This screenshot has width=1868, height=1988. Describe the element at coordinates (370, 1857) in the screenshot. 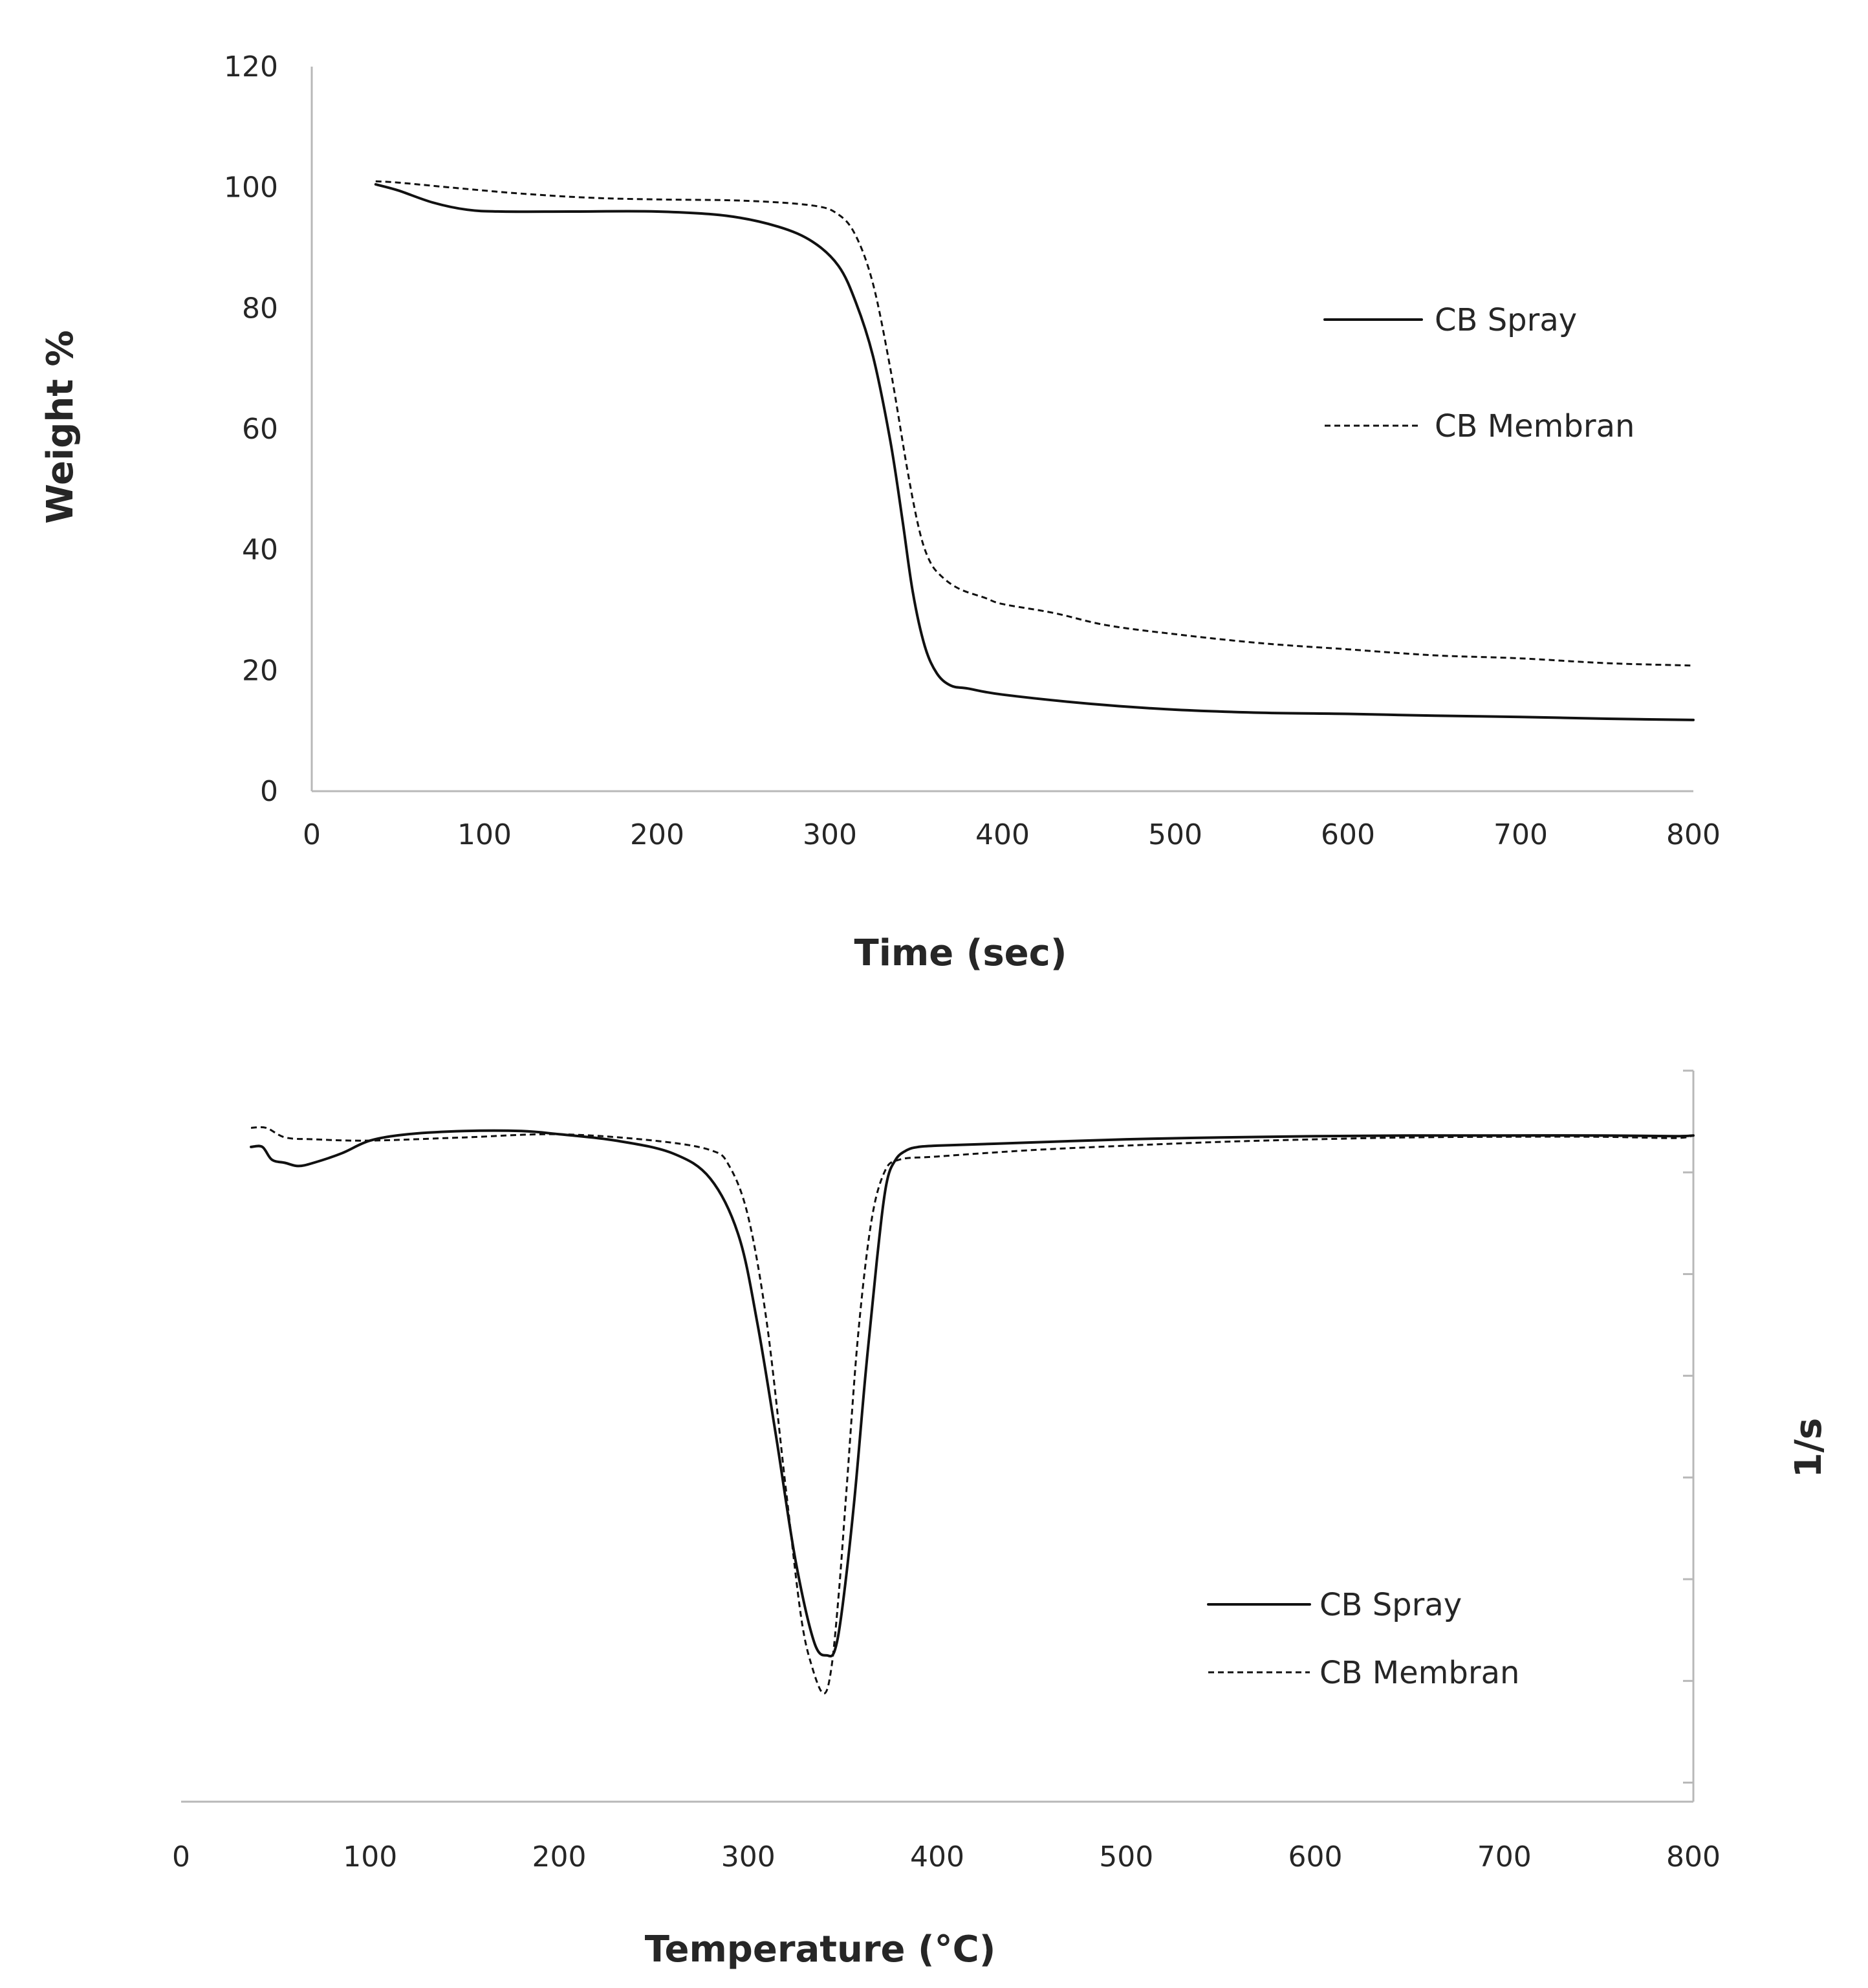

I see `chart2-x-tick-label: 100` at that location.